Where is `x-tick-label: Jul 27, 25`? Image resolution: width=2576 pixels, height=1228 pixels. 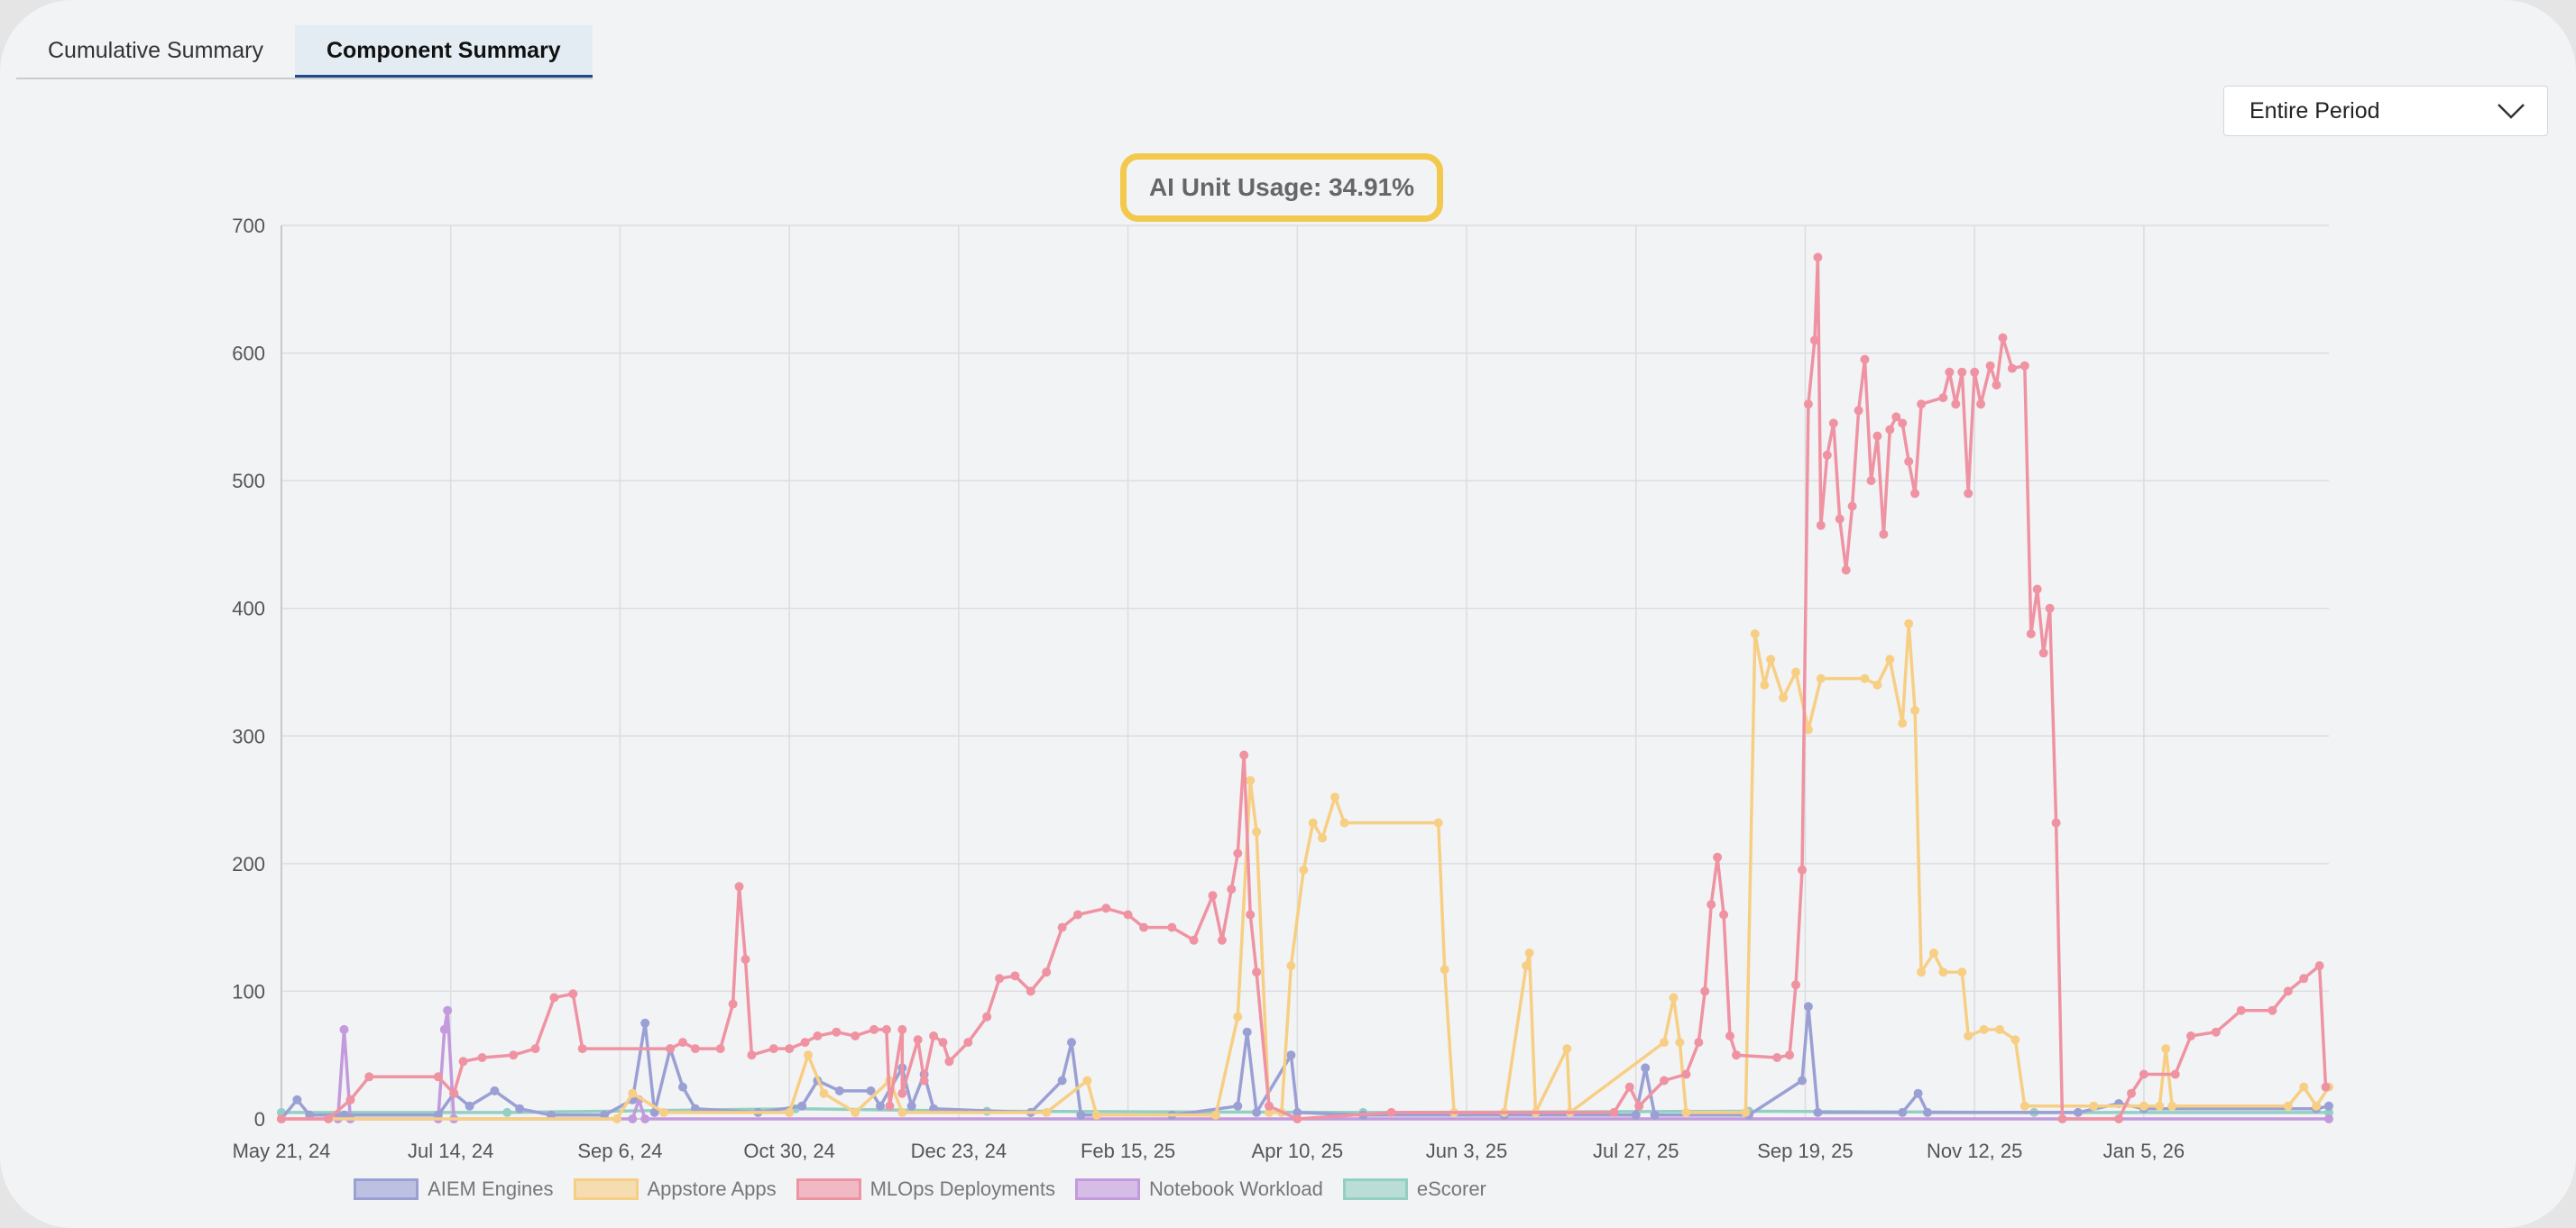 x-tick-label: Jul 27, 25 is located at coordinates (1636, 1151).